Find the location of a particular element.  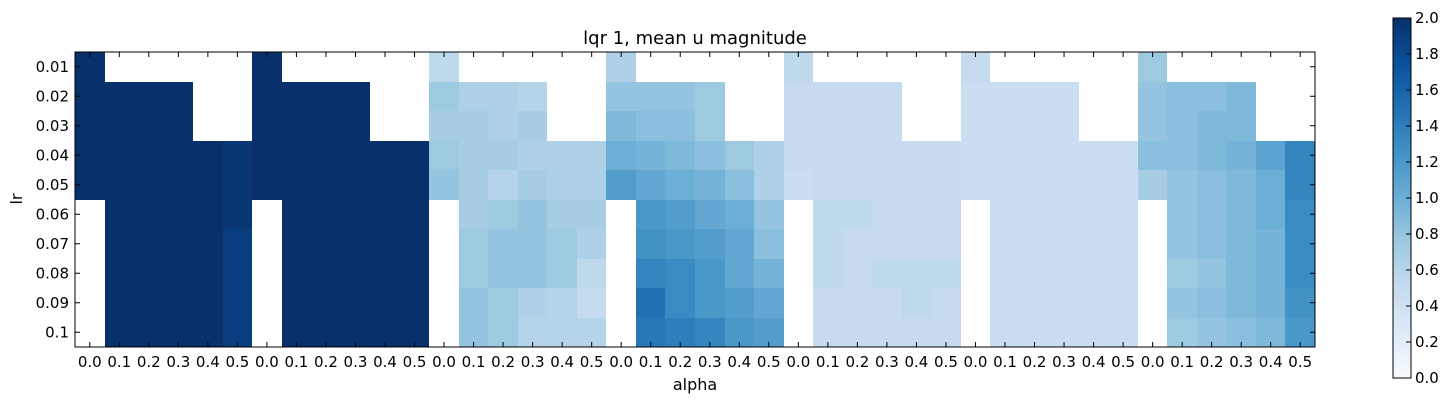

y-tick-label: 0.1 is located at coordinates (57, 332).